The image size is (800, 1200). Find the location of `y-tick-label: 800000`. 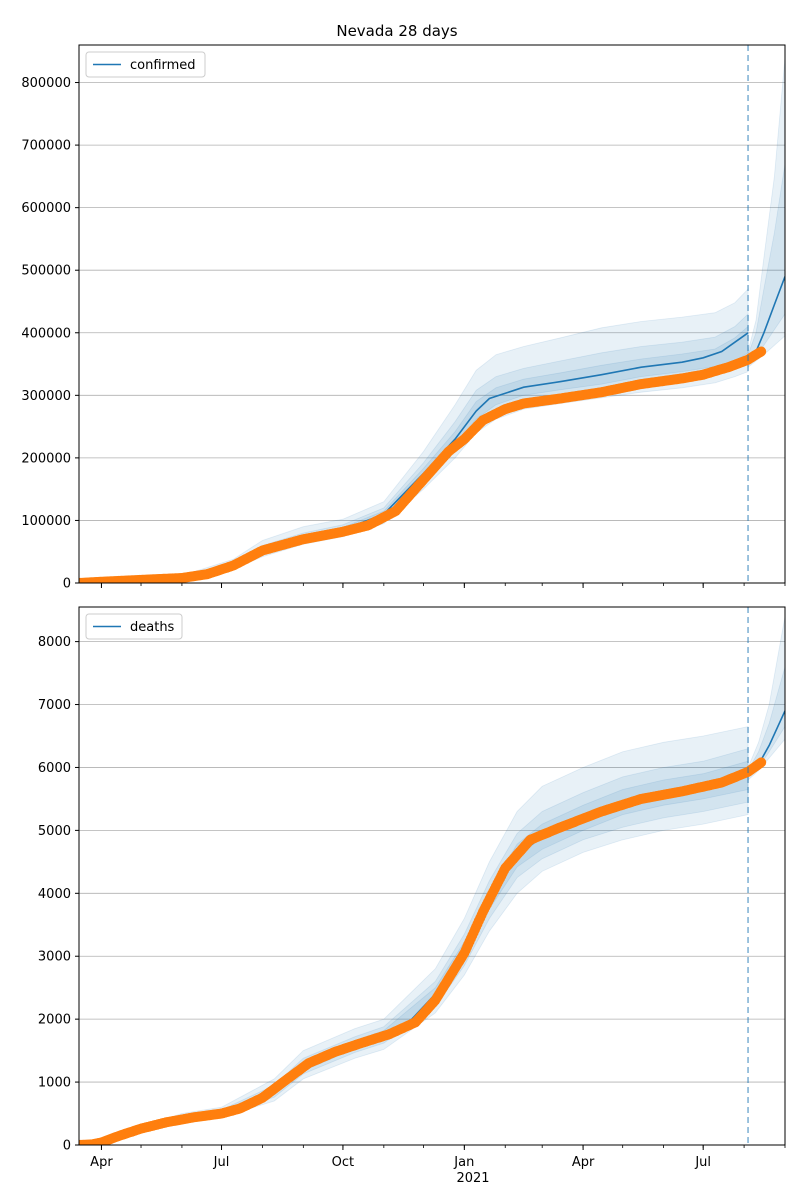

y-tick-label: 800000 is located at coordinates (46, 83).